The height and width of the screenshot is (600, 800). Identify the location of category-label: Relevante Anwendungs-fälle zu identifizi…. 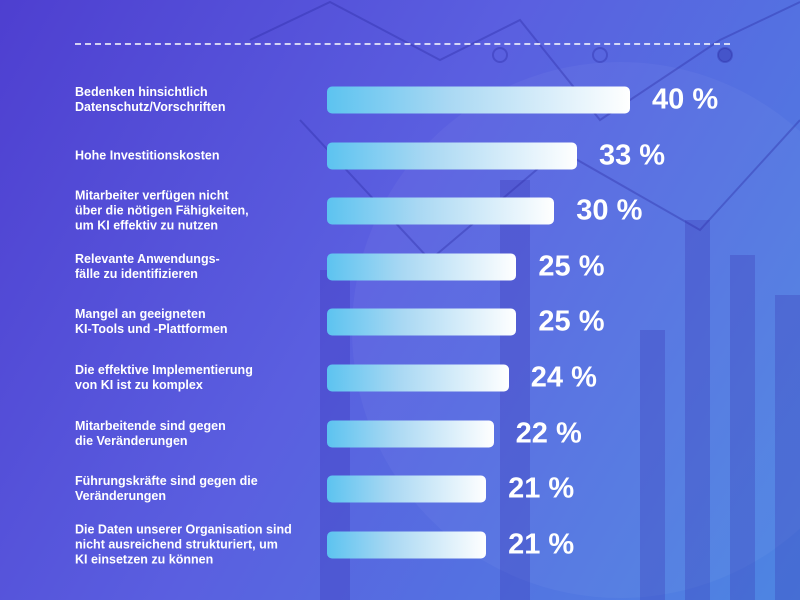
(147, 266).